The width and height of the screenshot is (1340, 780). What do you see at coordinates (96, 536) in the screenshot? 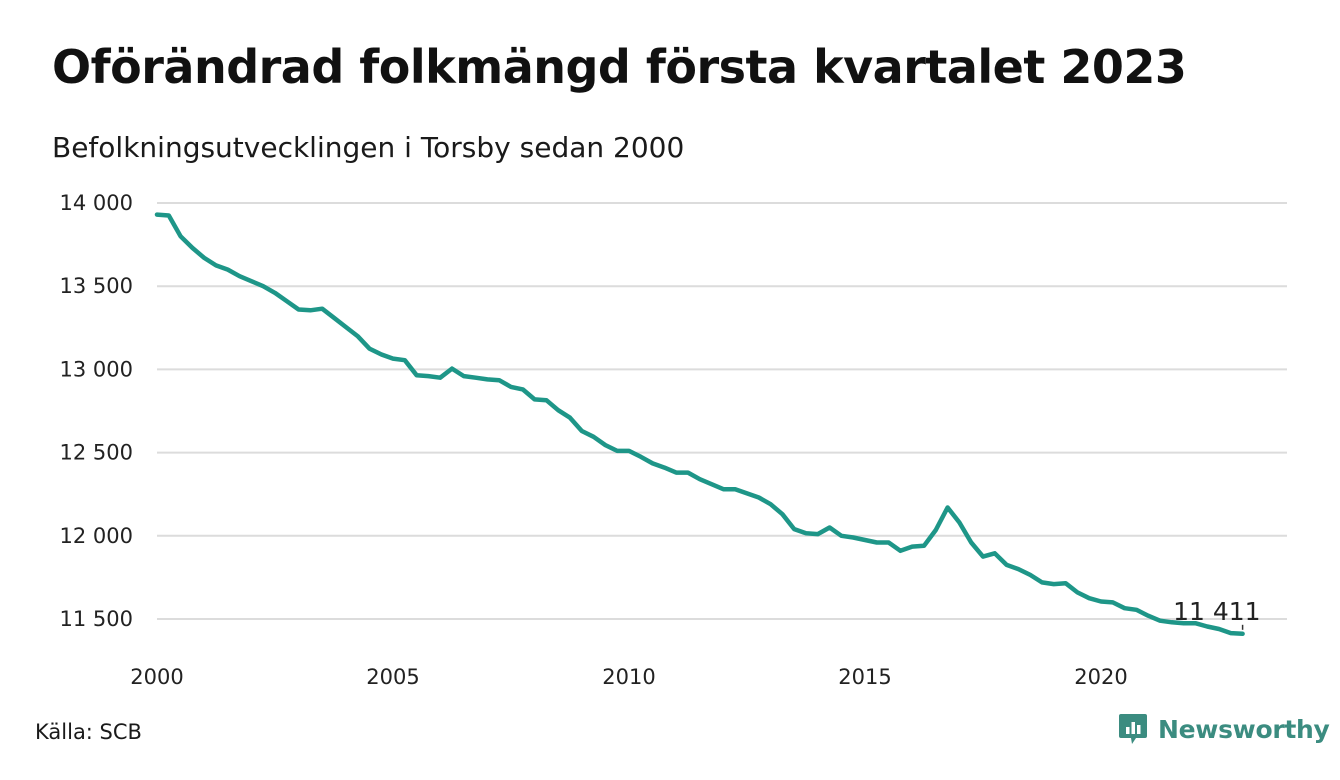
I see `y-tick-label: 12 000` at bounding box center [96, 536].